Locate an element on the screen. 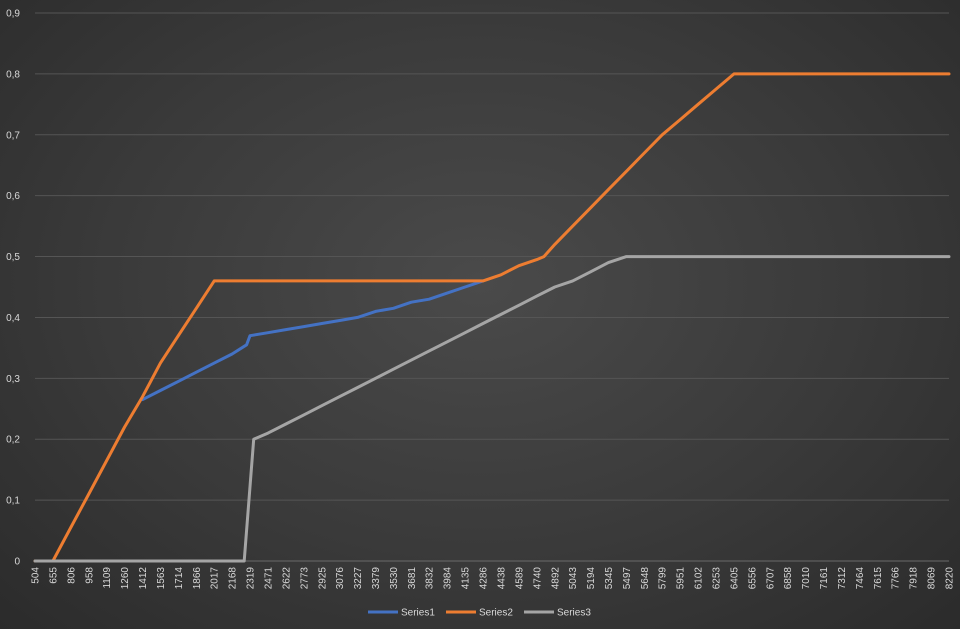 This screenshot has height=629, width=960. x-tick-label: 4589 is located at coordinates (519, 578).